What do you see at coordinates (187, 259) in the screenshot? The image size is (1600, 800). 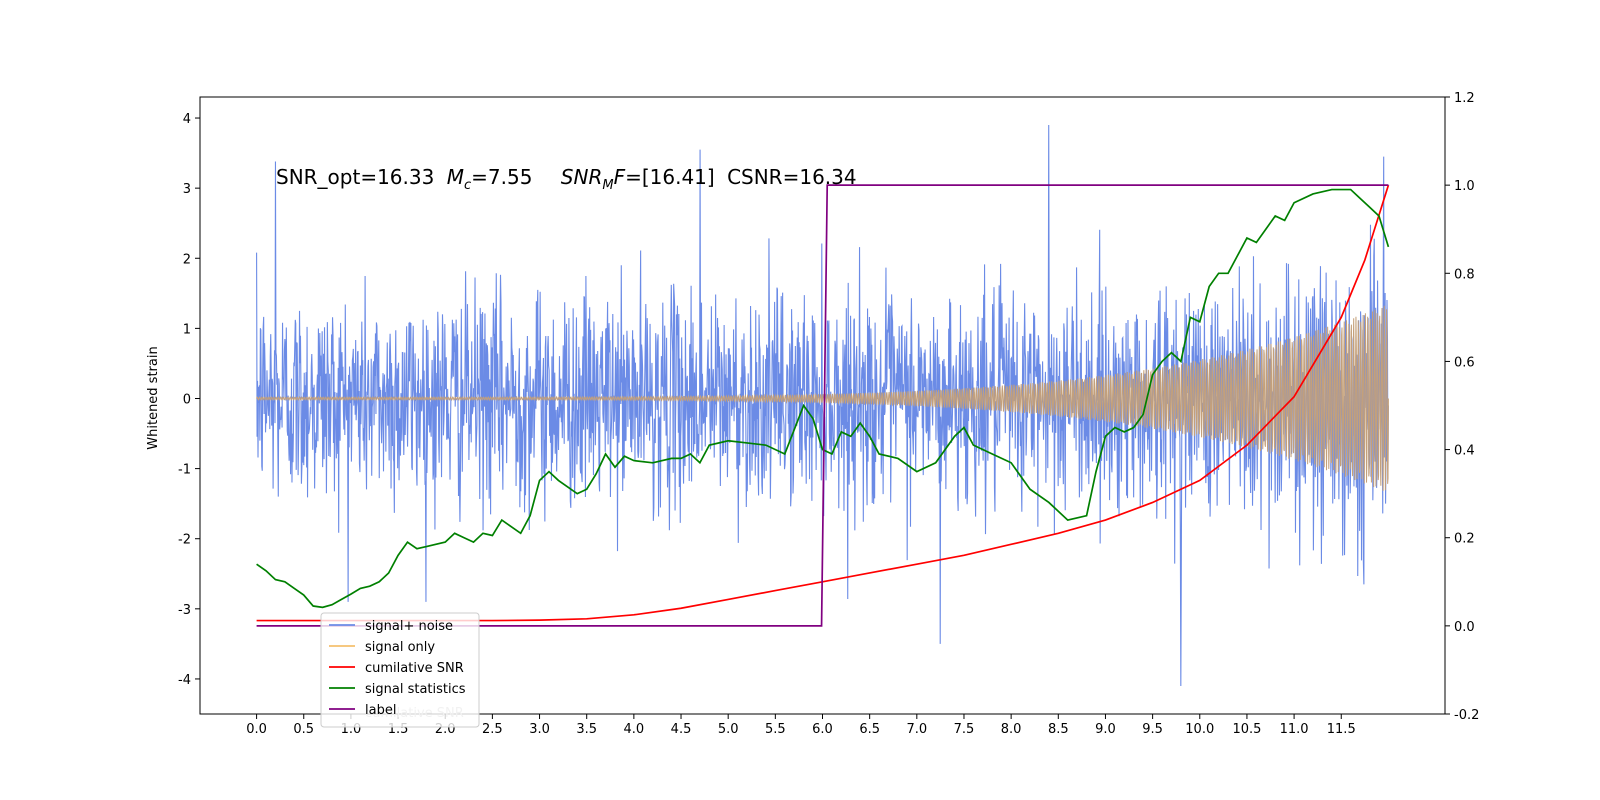 I see `y-left-tick-label: 2` at bounding box center [187, 259].